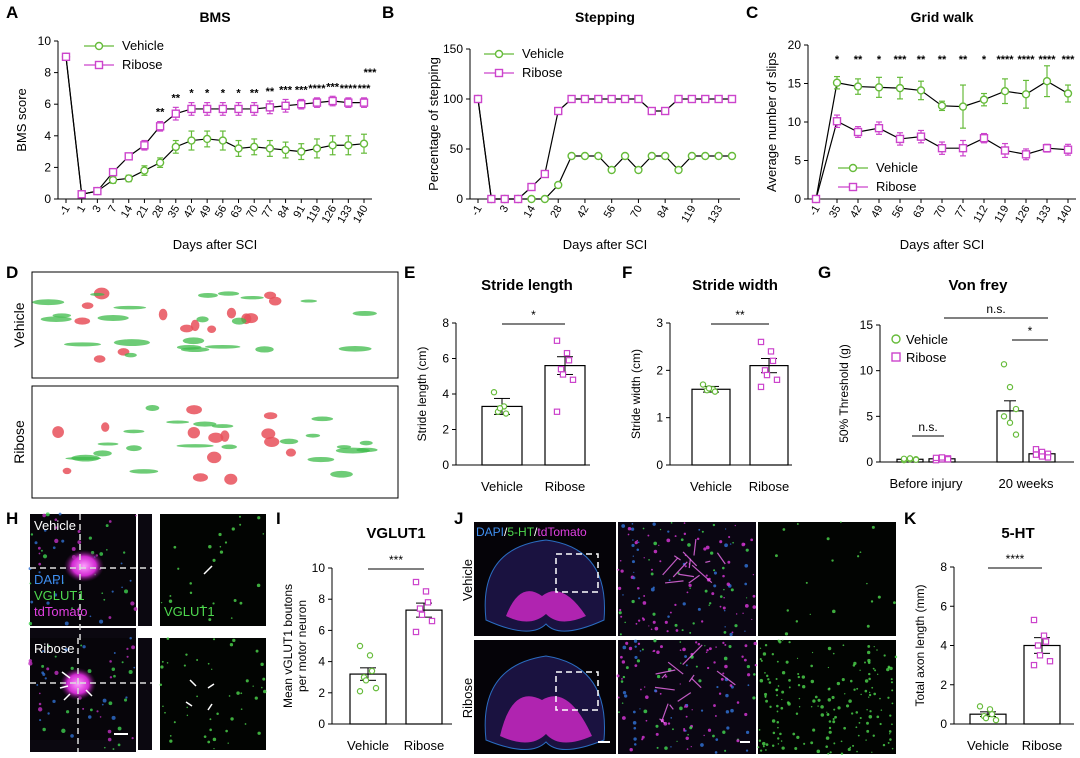  I want to click on x-tick-label: 119, so click(313, 214).